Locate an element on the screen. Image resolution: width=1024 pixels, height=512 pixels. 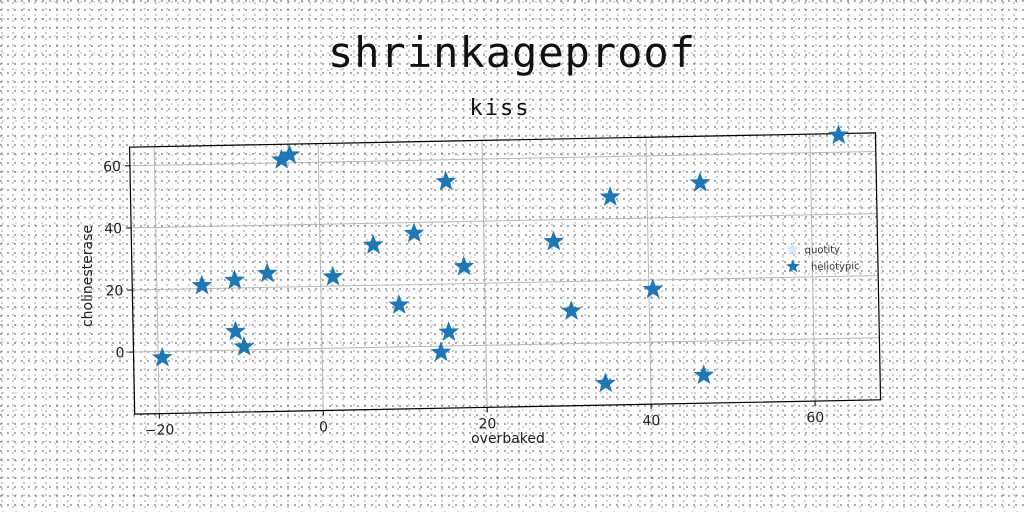
x-tick-label: 0 is located at coordinates (323, 427).